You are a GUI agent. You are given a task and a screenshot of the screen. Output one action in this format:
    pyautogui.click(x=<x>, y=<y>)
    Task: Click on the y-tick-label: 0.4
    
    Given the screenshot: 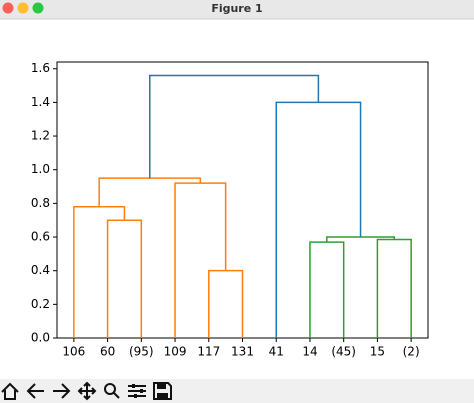 What is the action you would take?
    pyautogui.click(x=40, y=270)
    